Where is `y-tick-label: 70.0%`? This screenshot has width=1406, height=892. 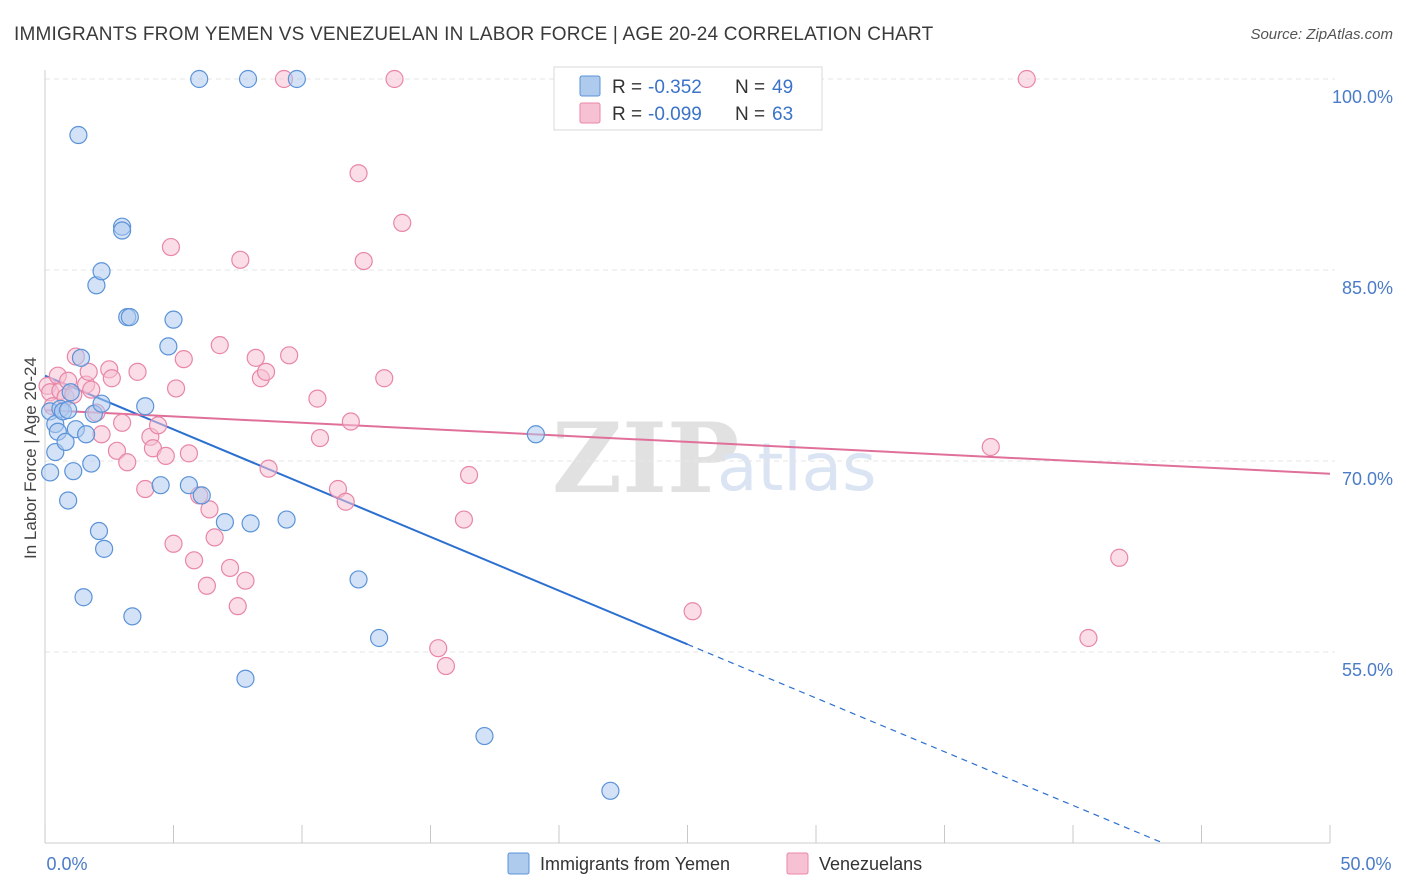 y-tick-label: 70.0% is located at coordinates (1367, 479).